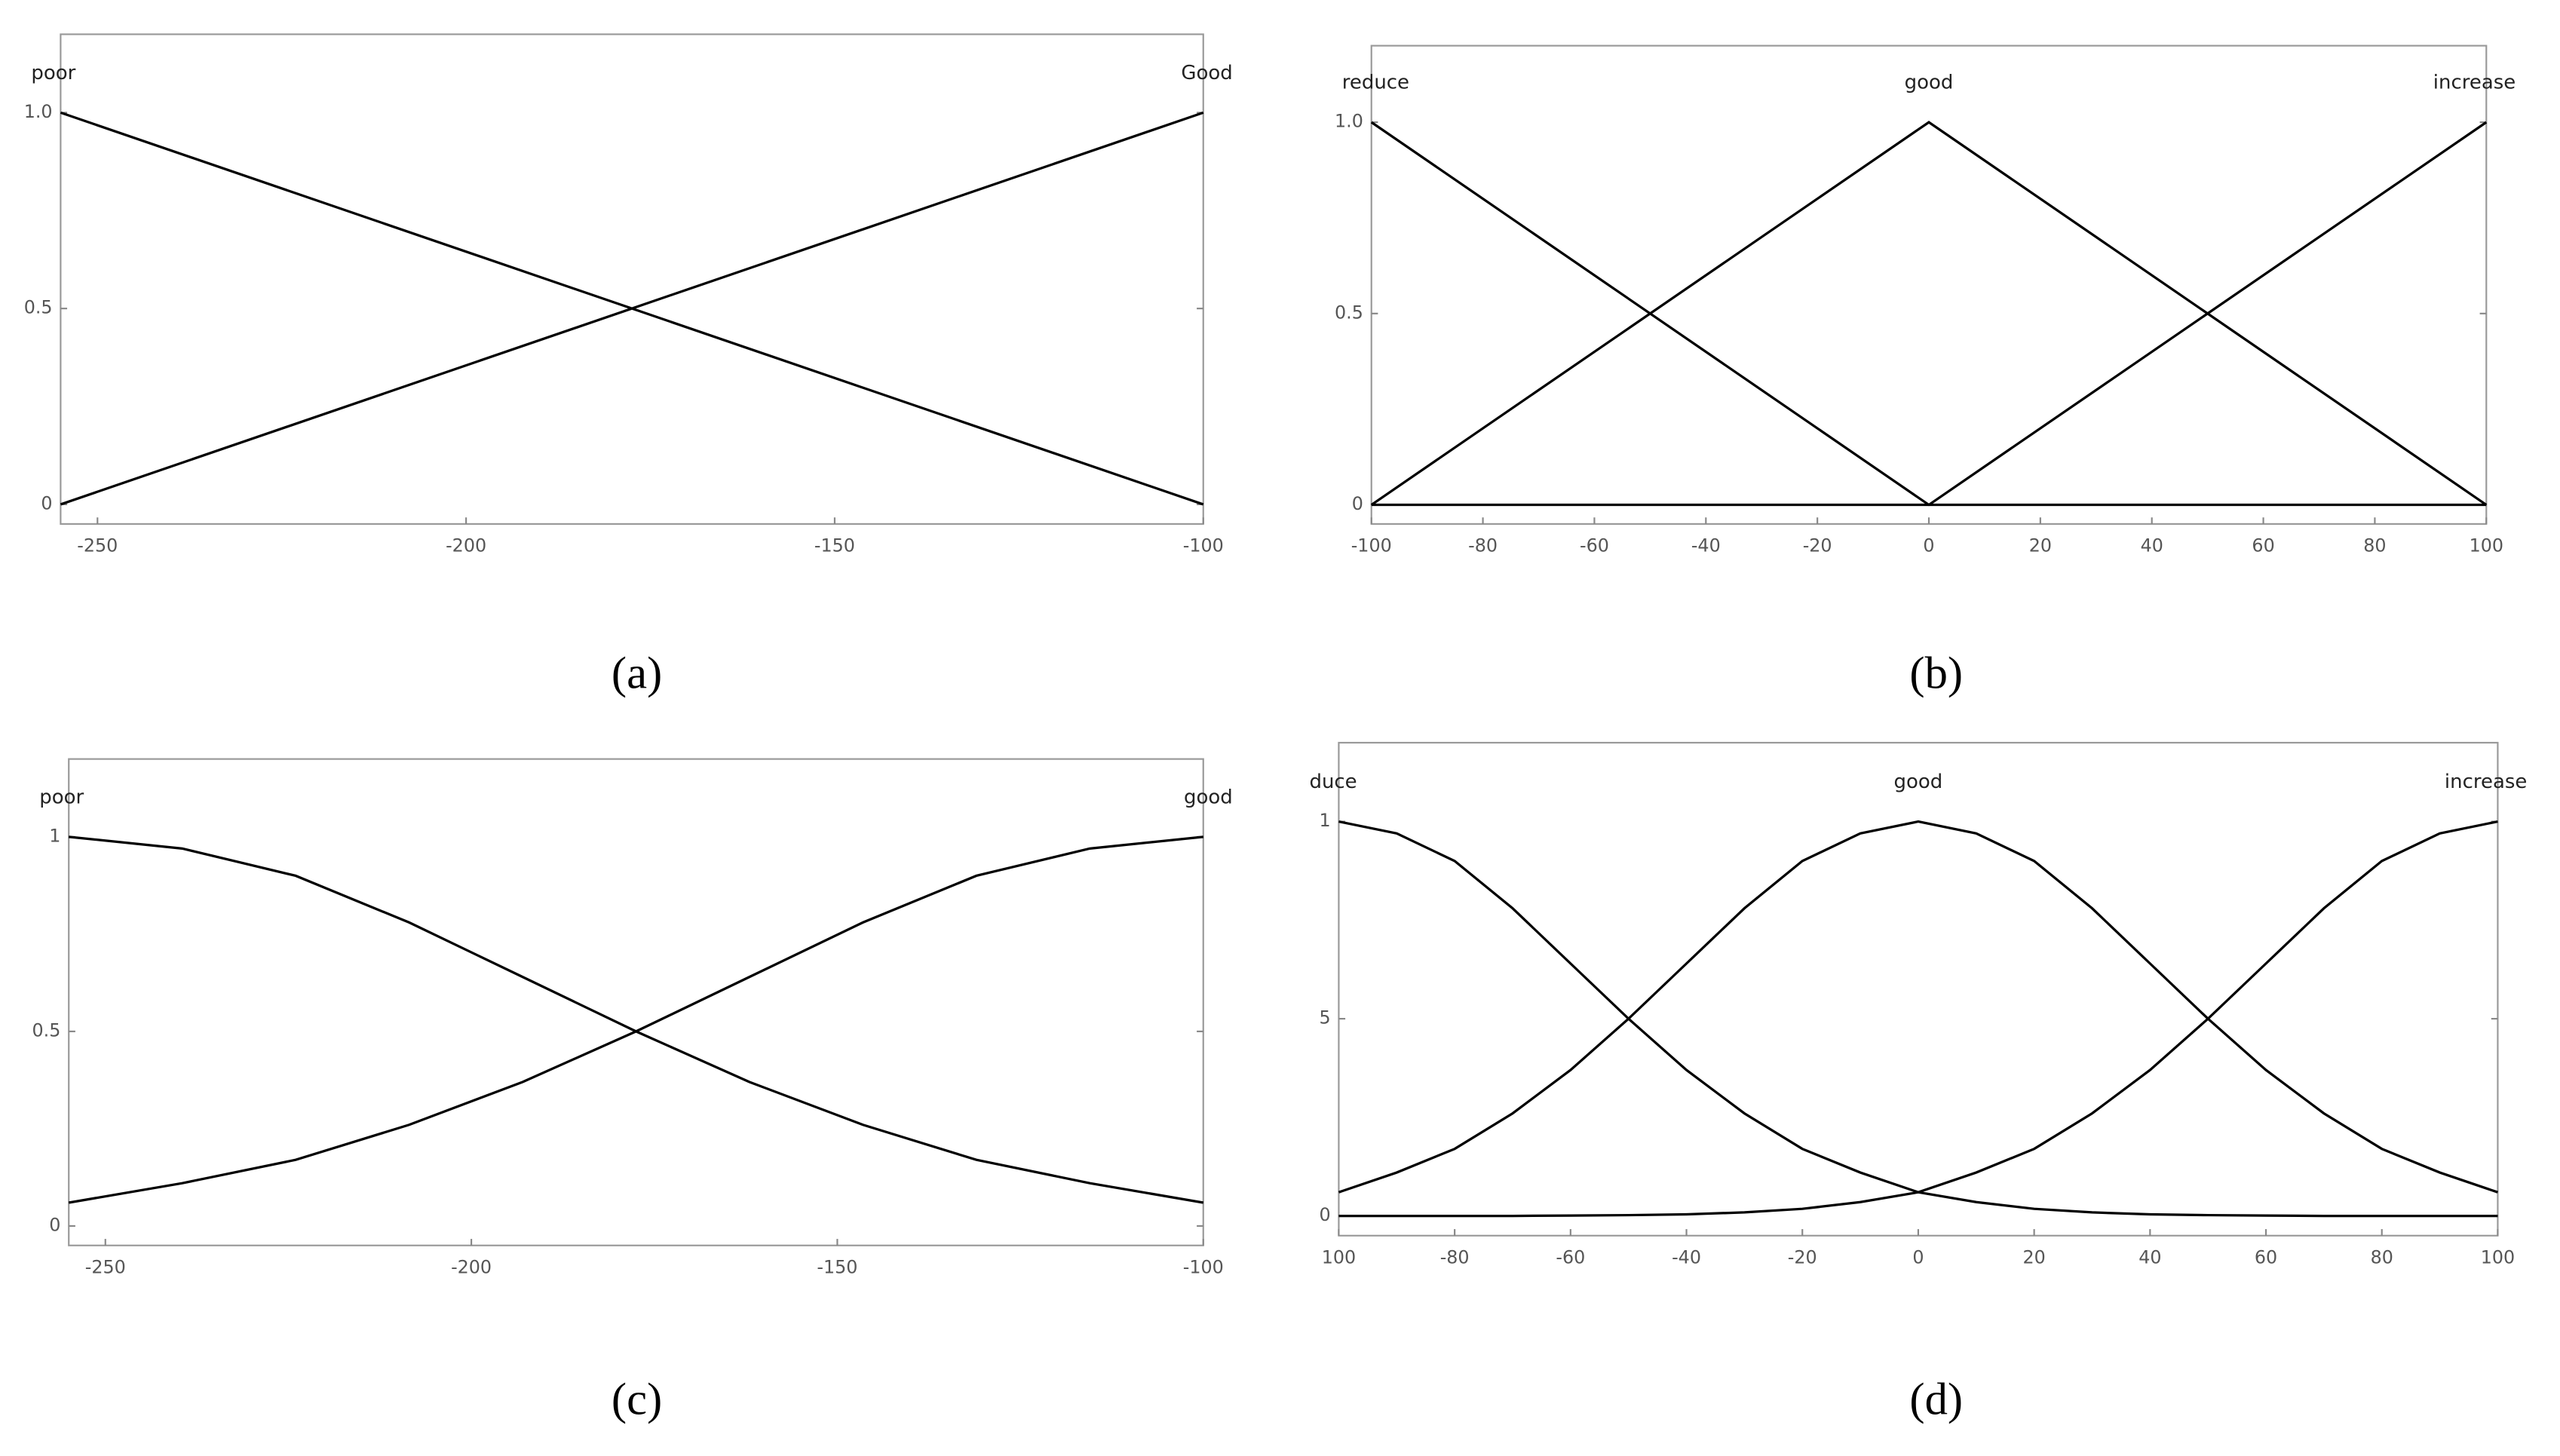 The width and height of the screenshot is (2560, 1456). Describe the element at coordinates (637, 1400) in the screenshot. I see `panel-caption: (c)` at that location.